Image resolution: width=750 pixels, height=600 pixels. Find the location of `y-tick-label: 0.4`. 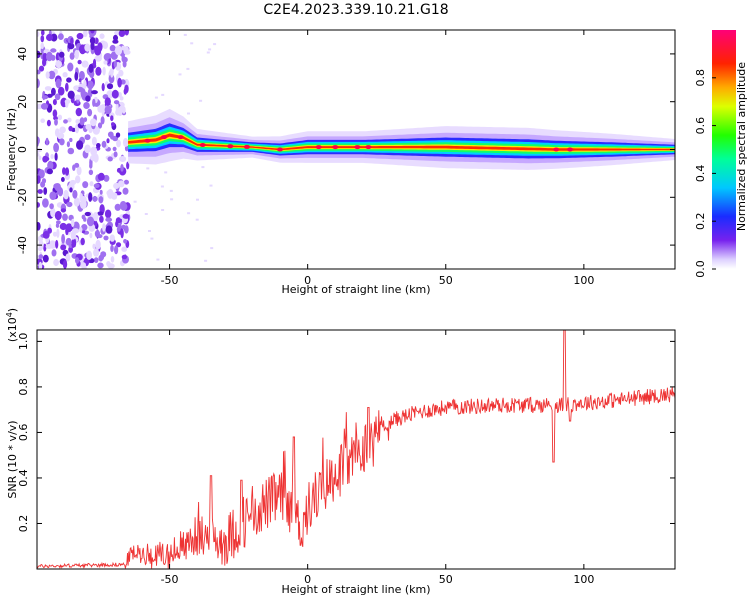

y-tick-label: 0.4 is located at coordinates (23, 478).